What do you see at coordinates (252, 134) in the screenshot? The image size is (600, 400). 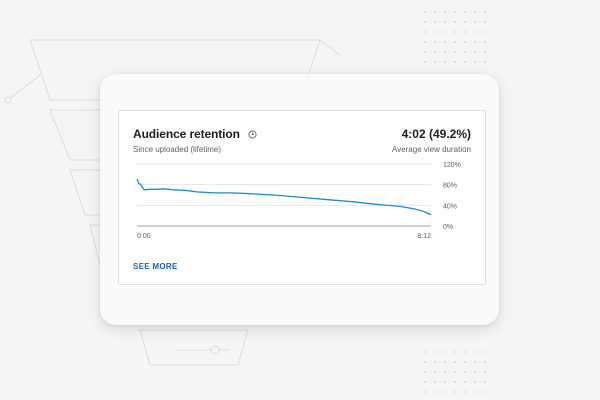 I see `clock-icon` at bounding box center [252, 134].